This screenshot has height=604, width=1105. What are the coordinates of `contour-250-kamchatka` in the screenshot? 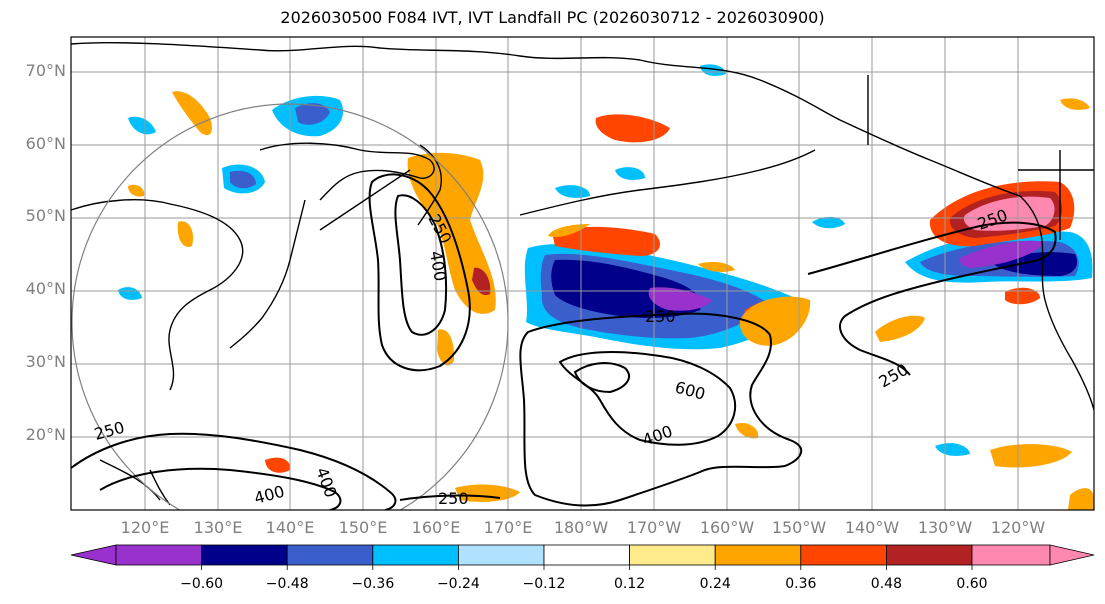 It's located at (419, 272).